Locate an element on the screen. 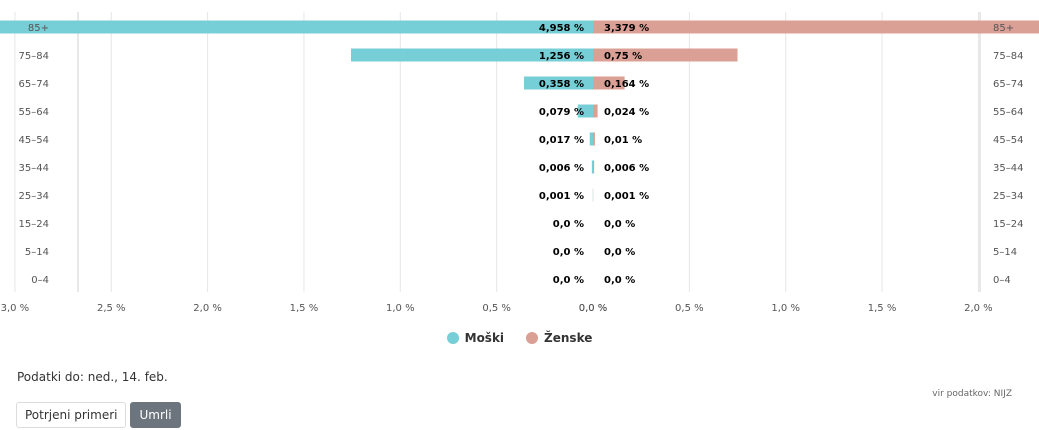 The image size is (1039, 430). category-label-right: 5–14 is located at coordinates (1005, 252).